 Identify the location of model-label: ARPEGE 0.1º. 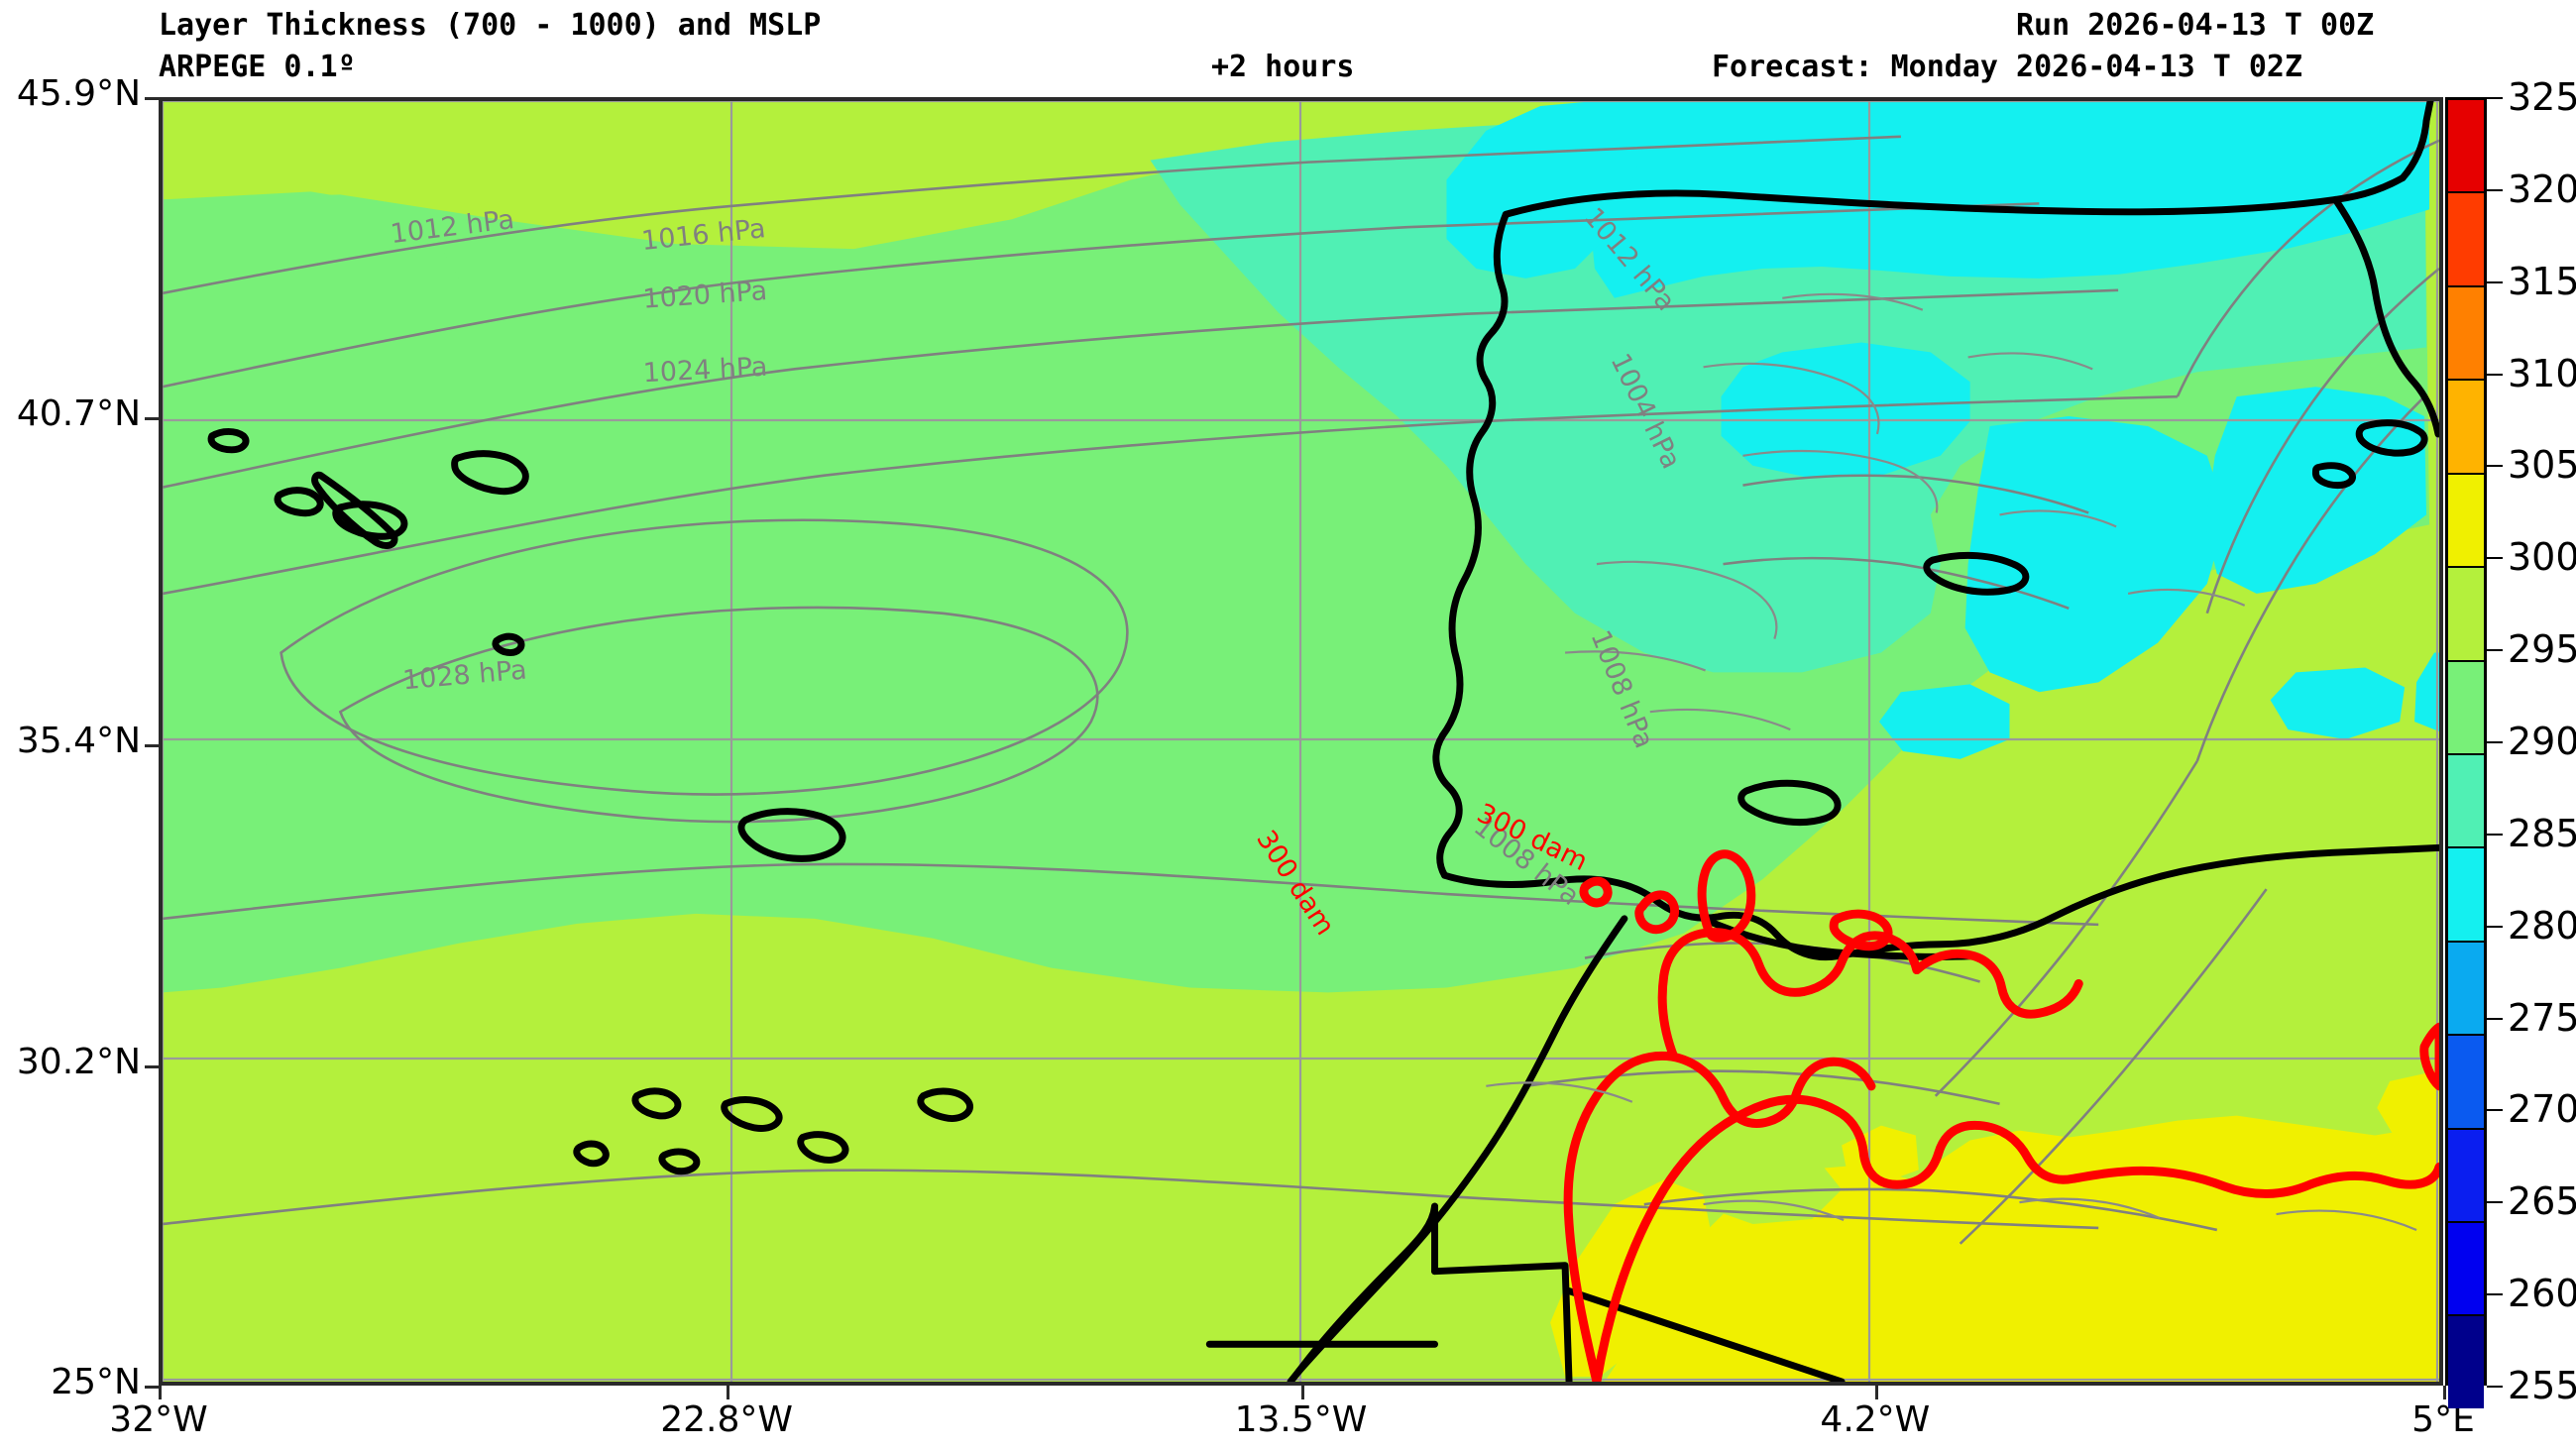
(257, 67).